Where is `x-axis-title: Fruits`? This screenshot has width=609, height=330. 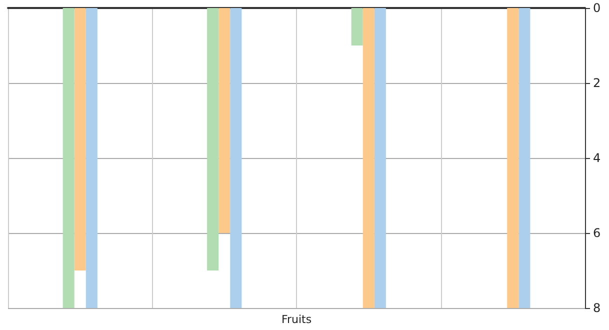
x-axis-title: Fruits is located at coordinates (296, 319).